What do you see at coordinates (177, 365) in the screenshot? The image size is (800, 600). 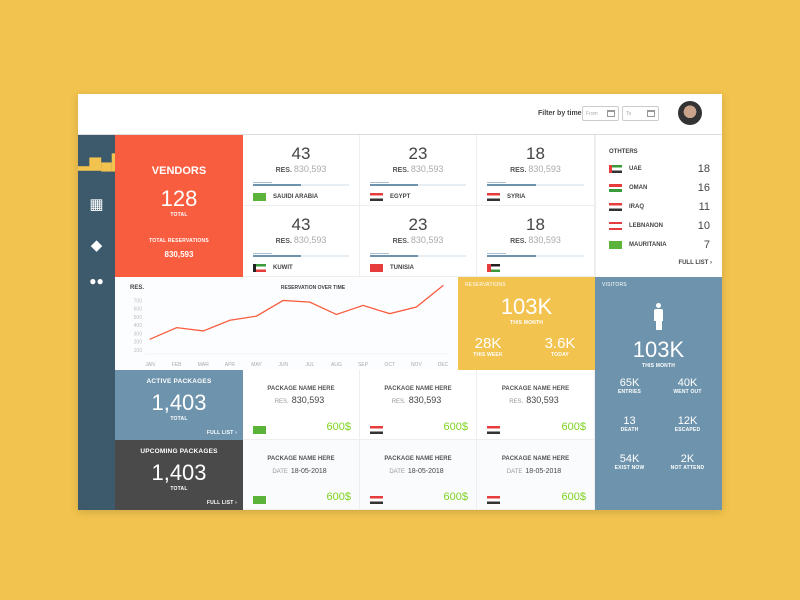 I see `x-tick-label: FEB` at bounding box center [177, 365].